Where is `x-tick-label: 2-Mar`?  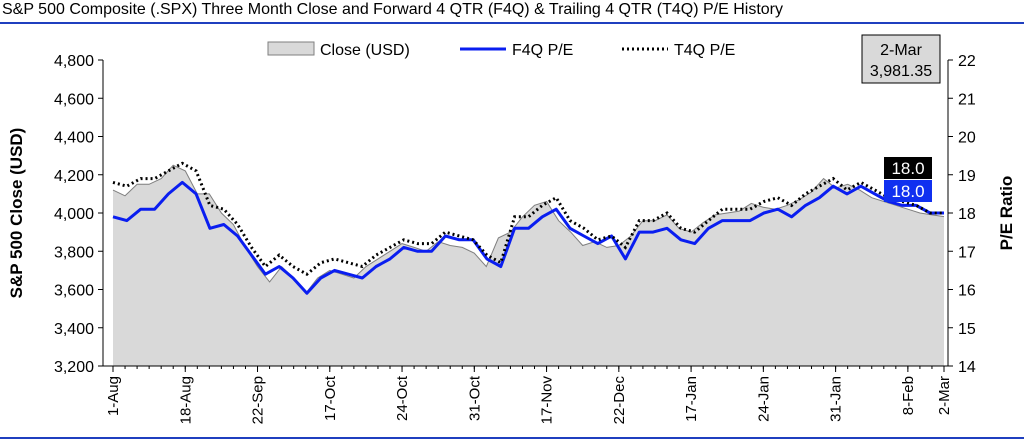 x-tick-label: 2-Mar is located at coordinates (944, 395).